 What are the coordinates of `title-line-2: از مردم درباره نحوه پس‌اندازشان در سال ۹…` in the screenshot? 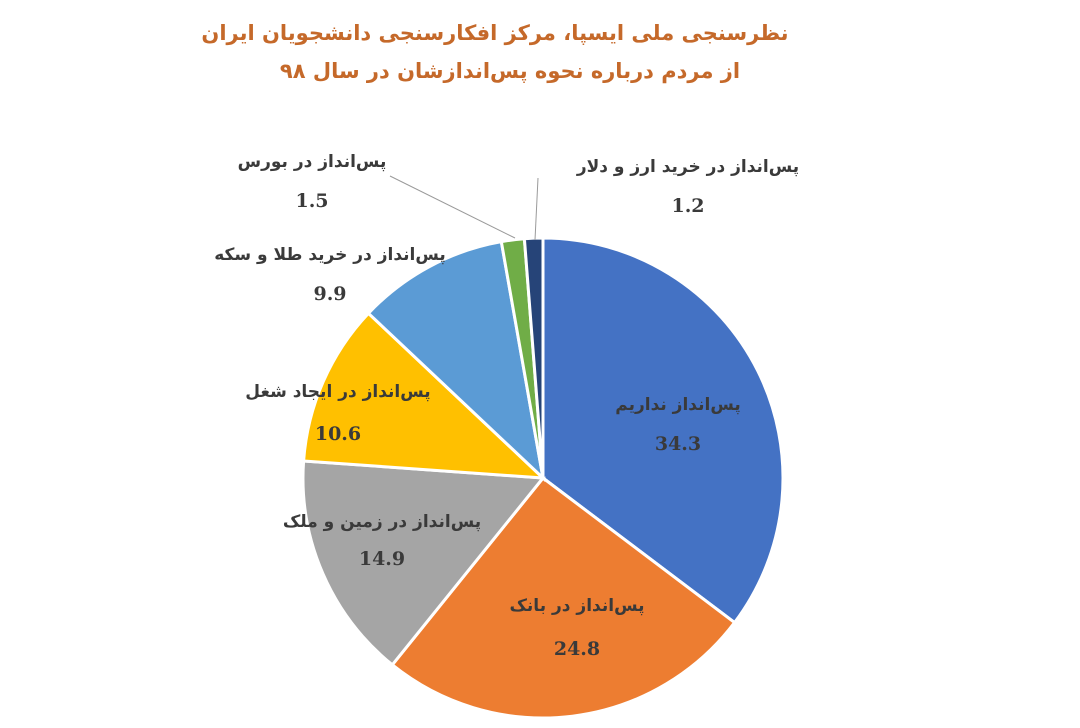 It's located at (510, 71).